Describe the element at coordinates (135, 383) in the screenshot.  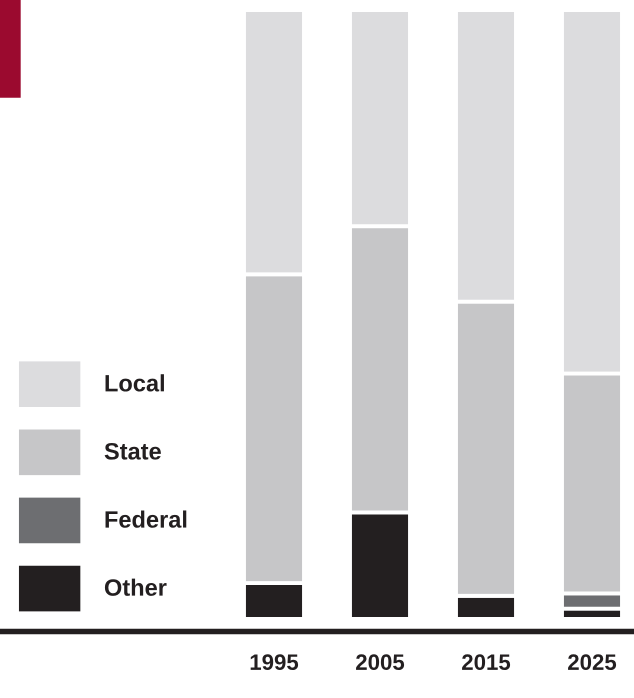
I see `legend-label: Local` at that location.